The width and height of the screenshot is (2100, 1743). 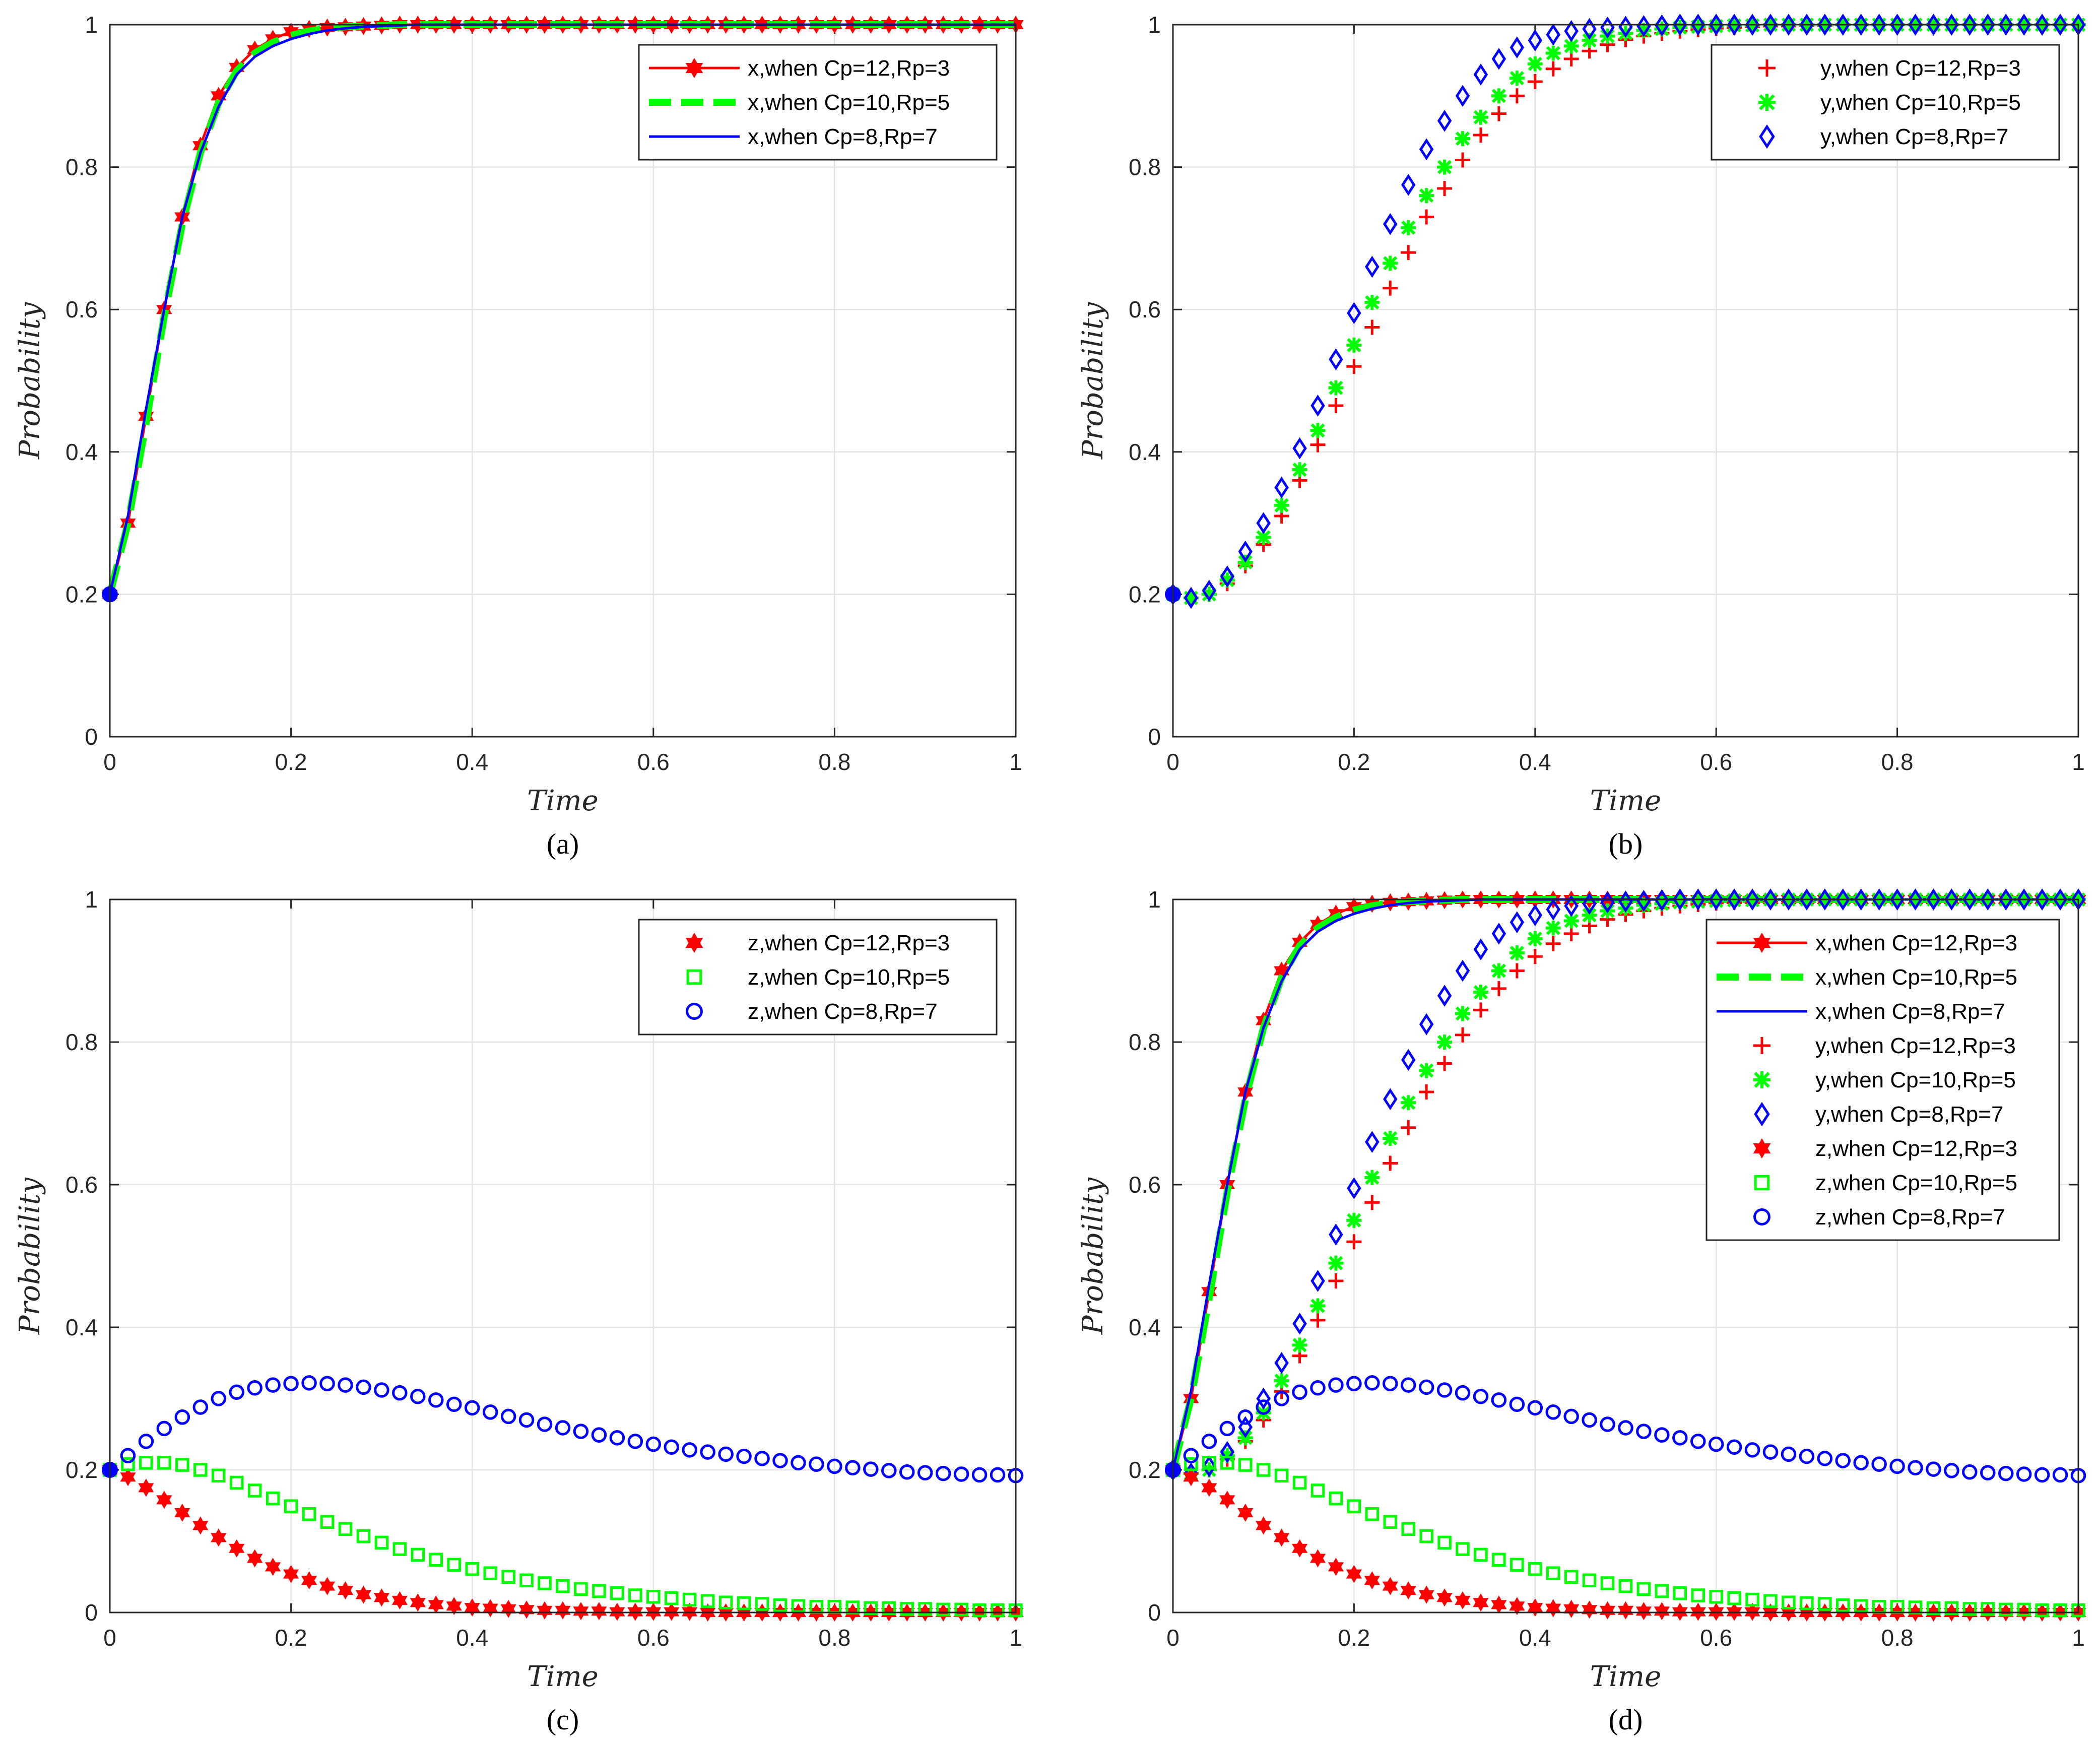 I want to click on legend-label: x,when Cp=12,Rp=3, so click(x=849, y=68).